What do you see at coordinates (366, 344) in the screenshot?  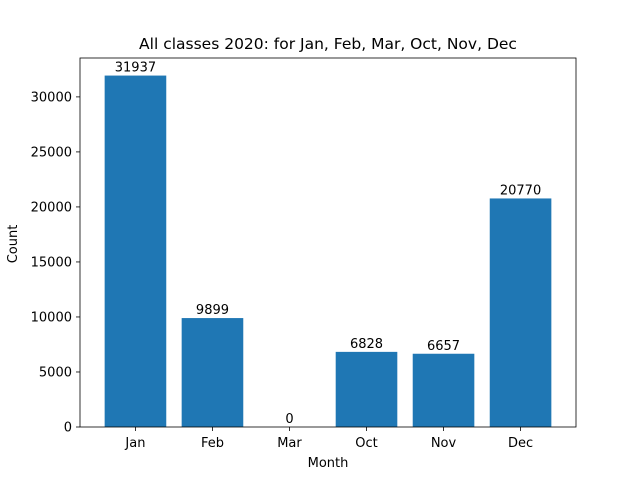 I see `data-label: 6828` at bounding box center [366, 344].